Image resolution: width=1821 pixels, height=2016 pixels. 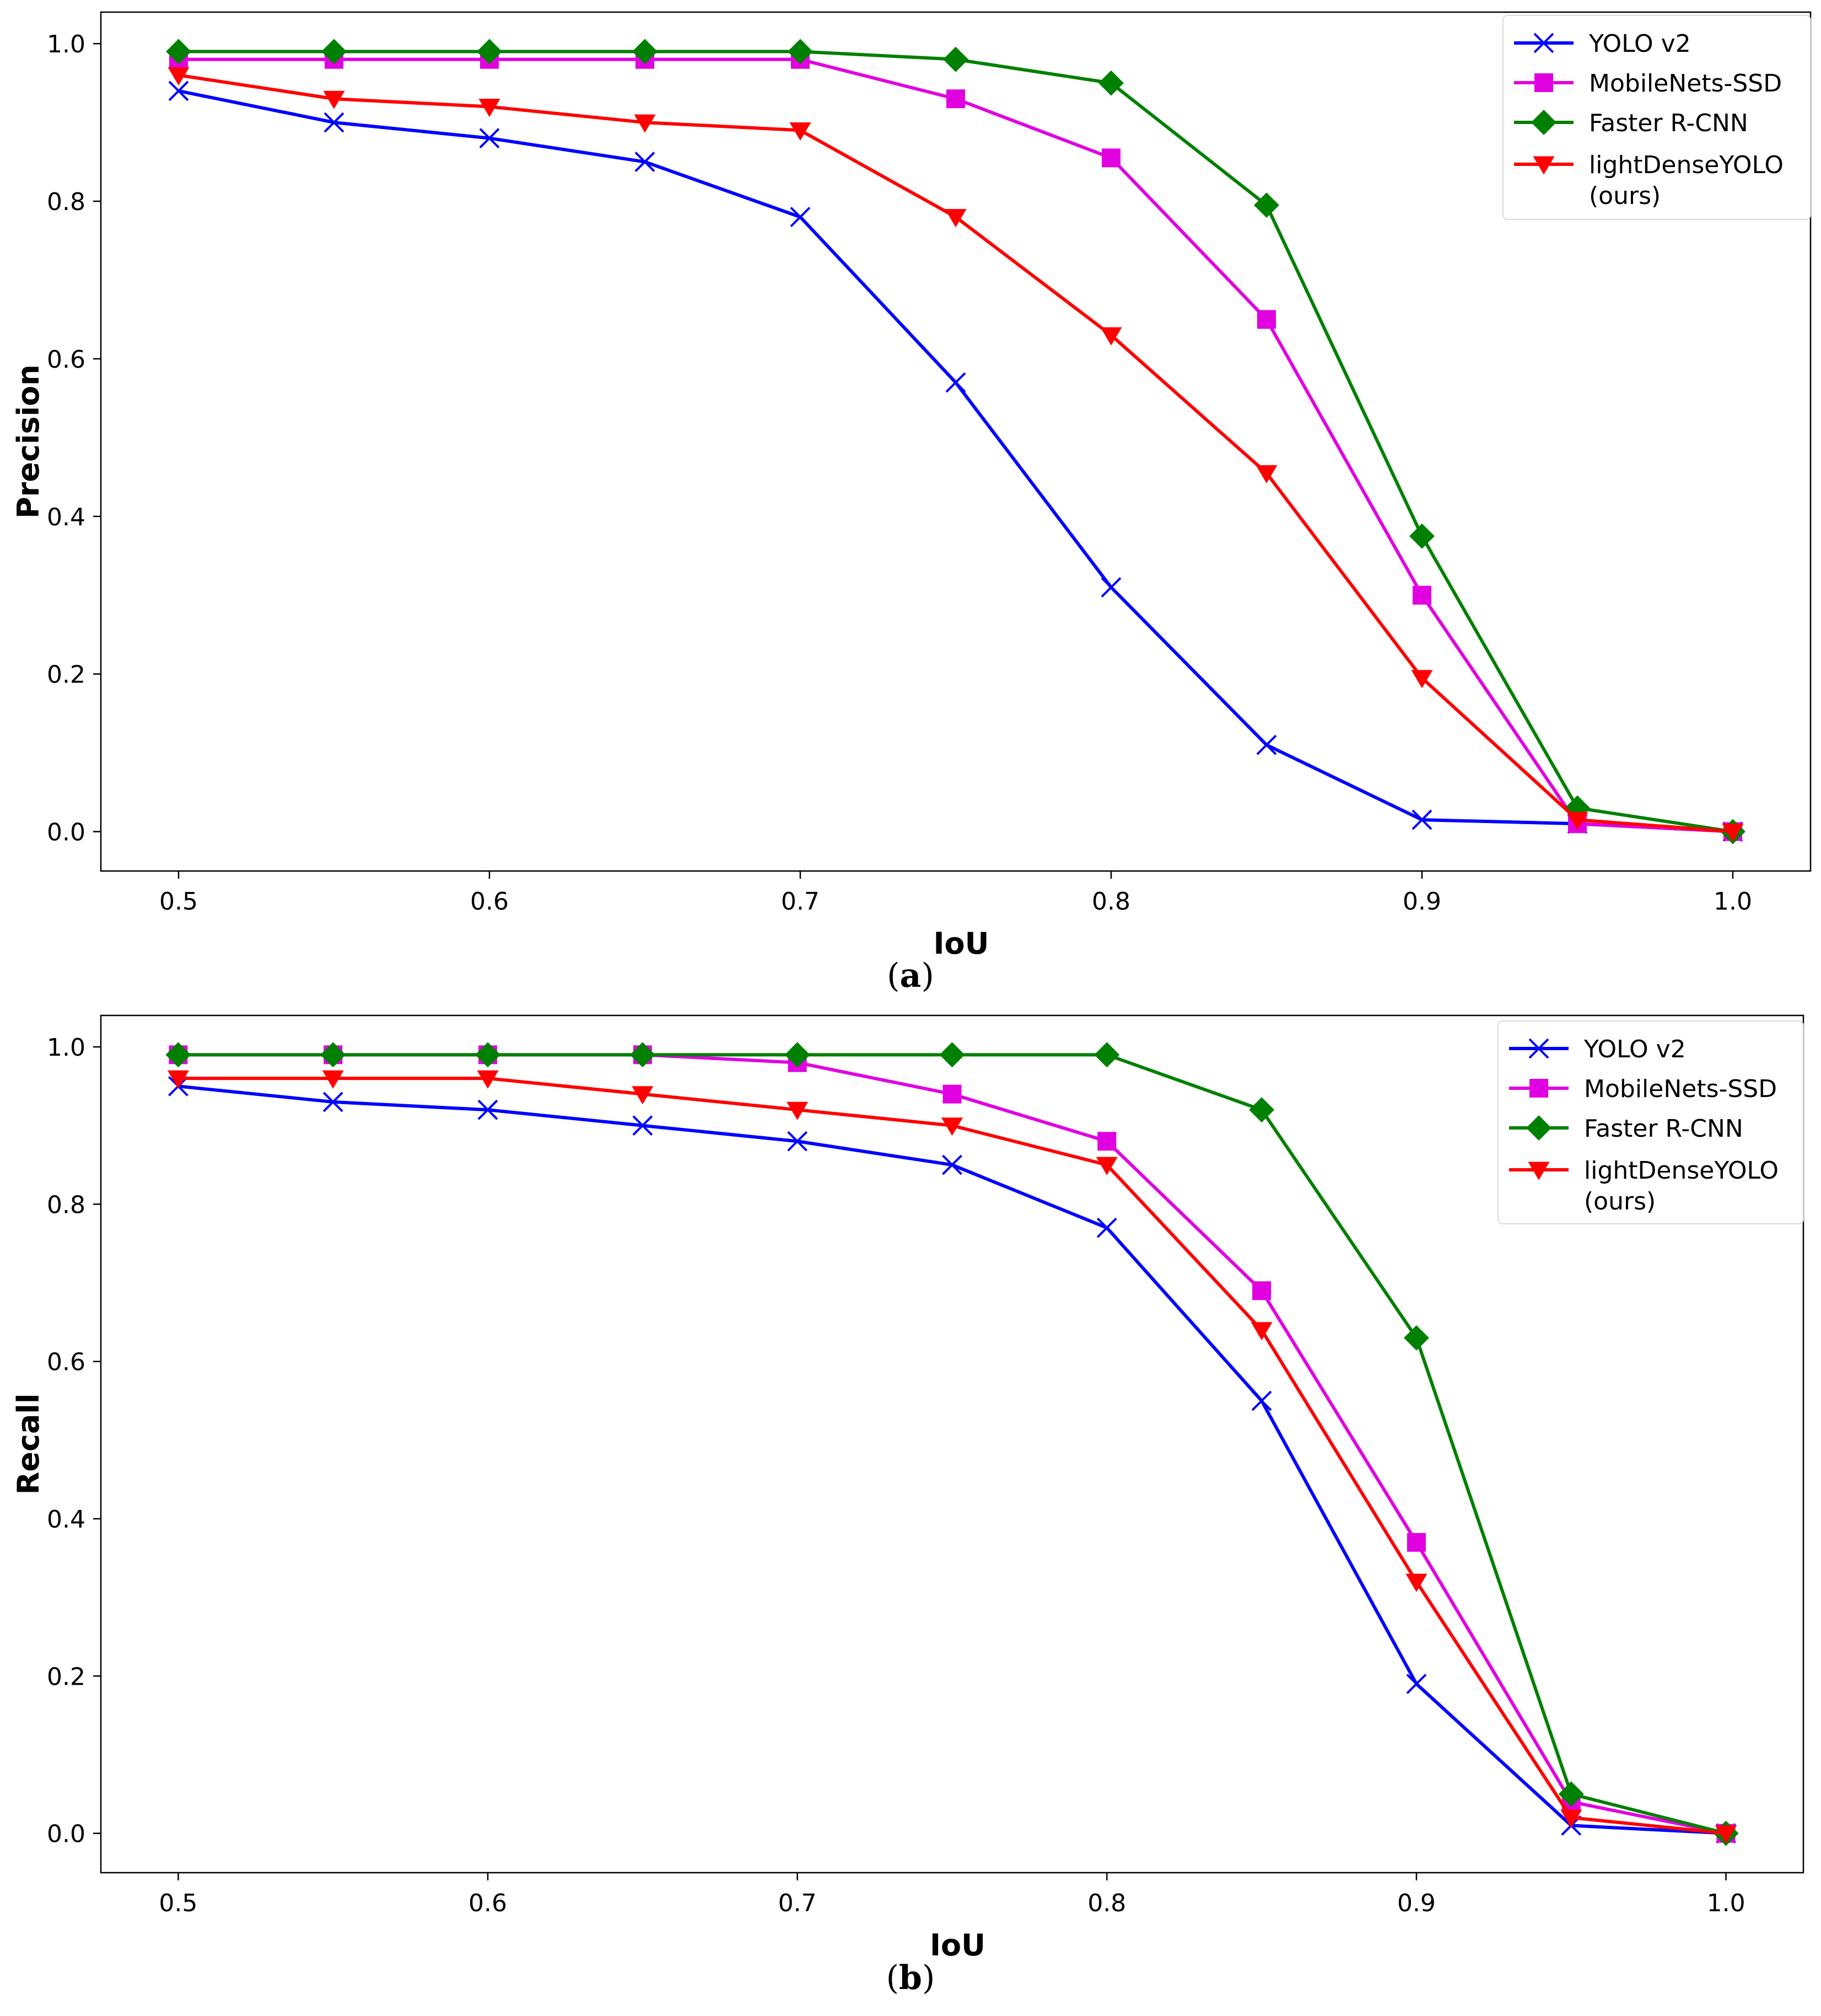 What do you see at coordinates (66, 675) in the screenshot?
I see `y-tick-label: 0.2` at bounding box center [66, 675].